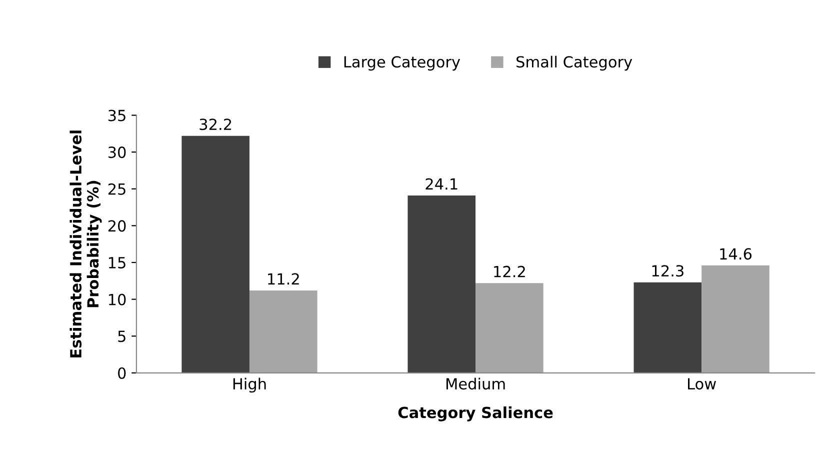  What do you see at coordinates (117, 263) in the screenshot?
I see `y-tick-label: 15` at bounding box center [117, 263].